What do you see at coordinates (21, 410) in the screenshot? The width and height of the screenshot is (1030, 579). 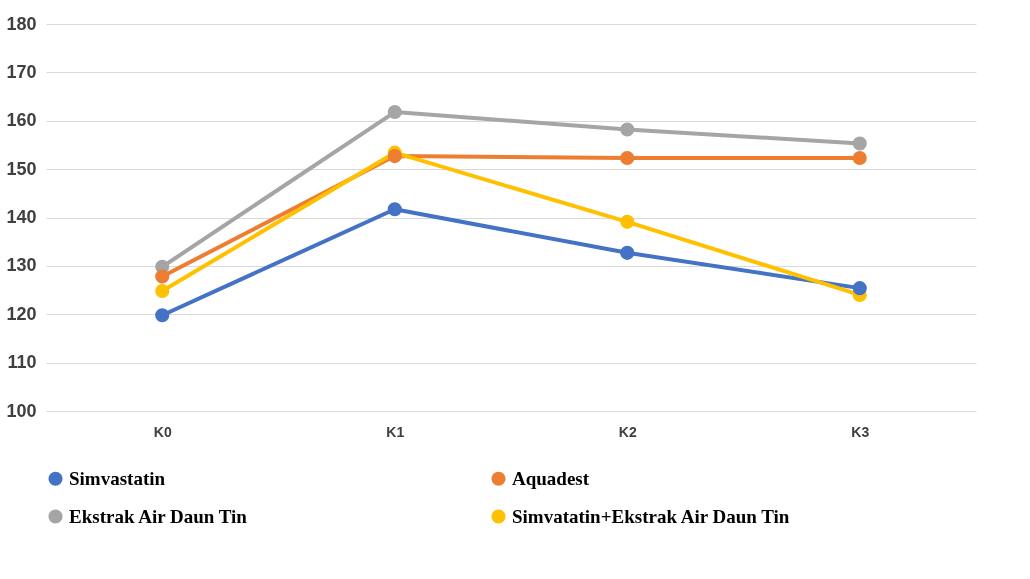 I see `y-tick-label: 100` at bounding box center [21, 410].